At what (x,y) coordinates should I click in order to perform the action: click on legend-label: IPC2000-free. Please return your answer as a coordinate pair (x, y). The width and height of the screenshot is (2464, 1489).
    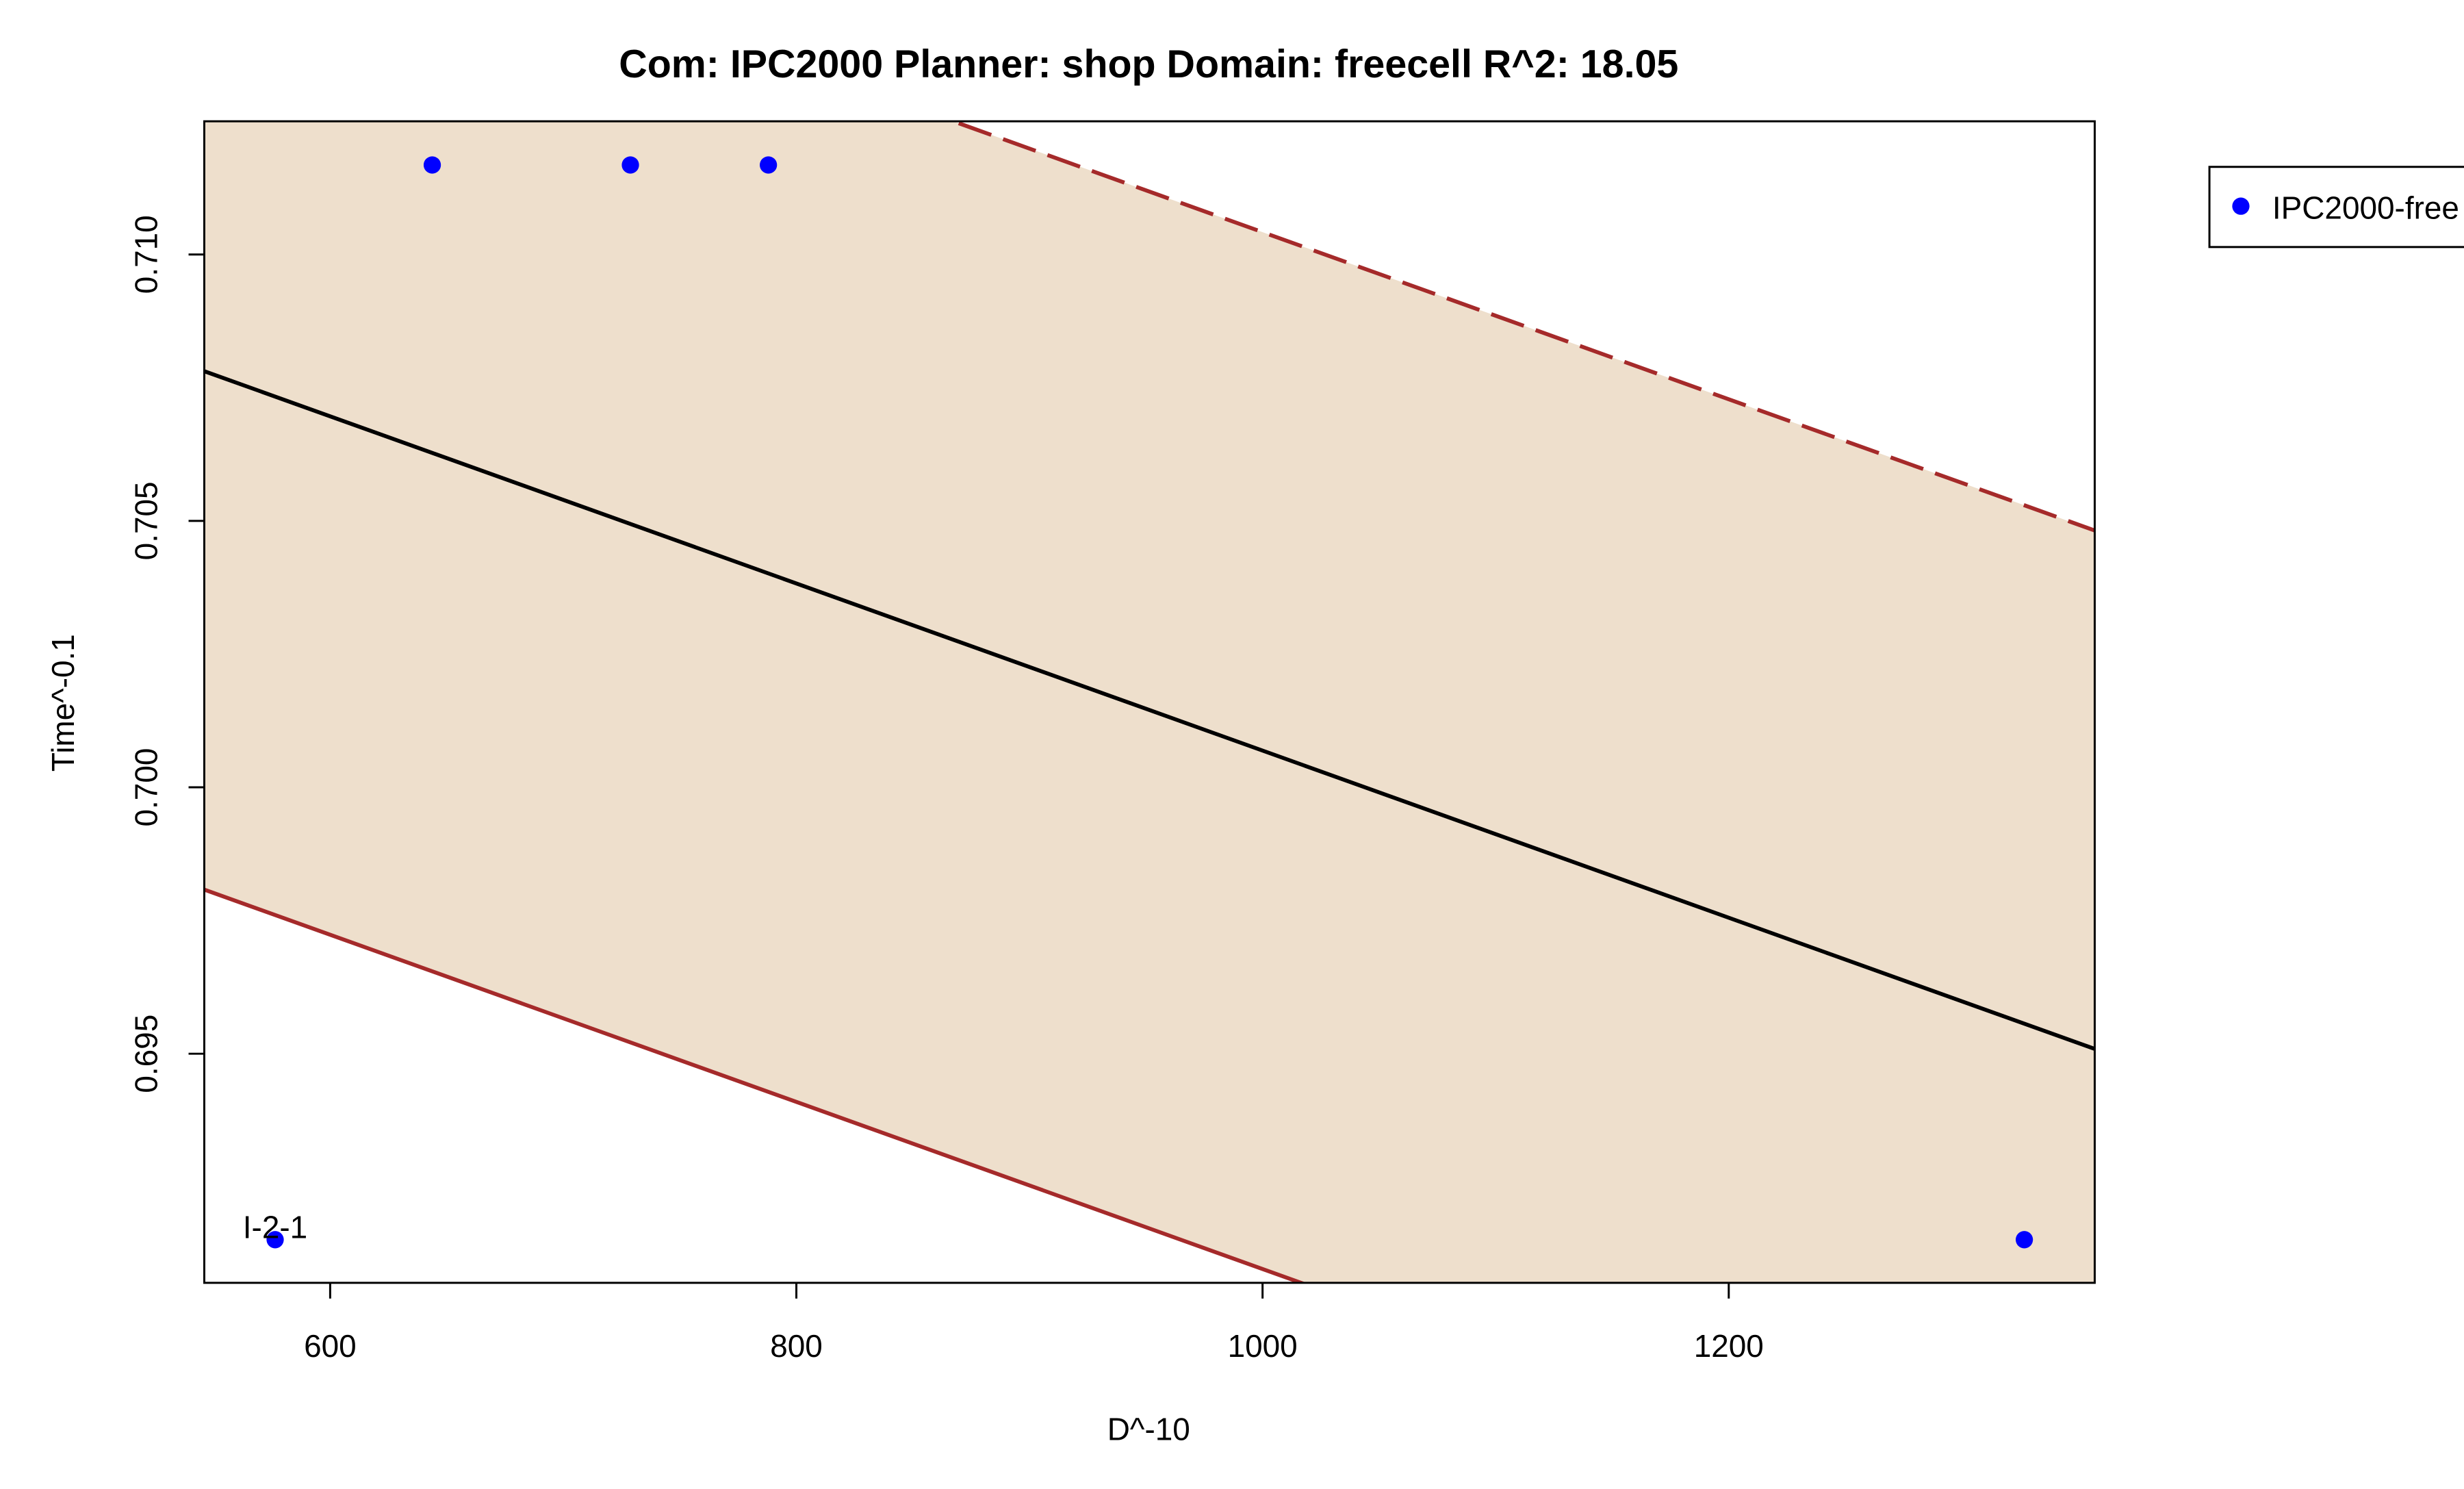
    Looking at the image, I should click on (2365, 208).